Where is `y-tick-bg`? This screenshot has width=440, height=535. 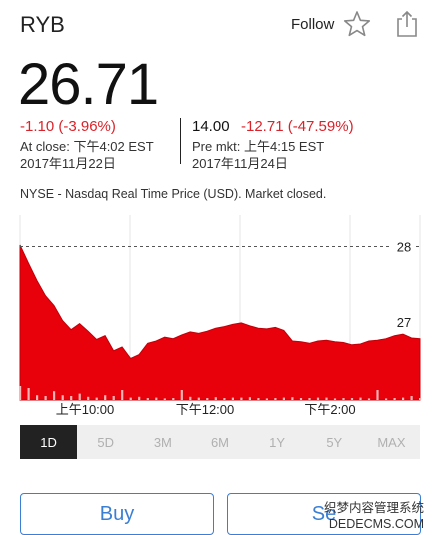
y-tick-bg is located at coordinates (404, 245).